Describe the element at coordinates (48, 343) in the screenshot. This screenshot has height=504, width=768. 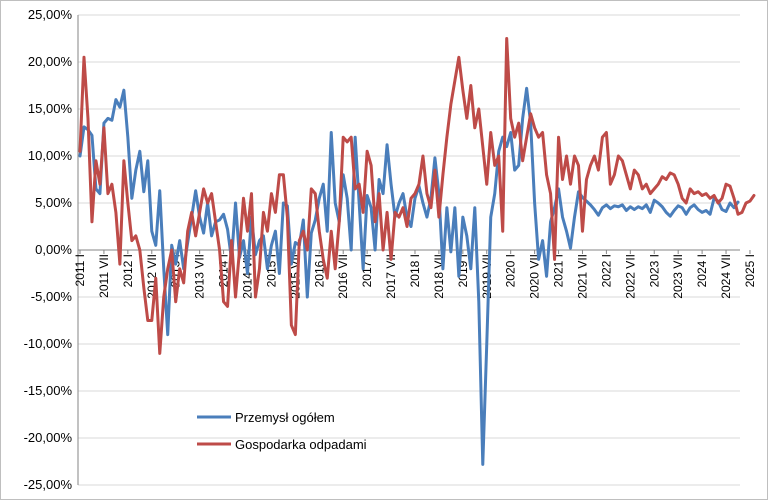
I see `y-tick-label: -10,00%` at that location.